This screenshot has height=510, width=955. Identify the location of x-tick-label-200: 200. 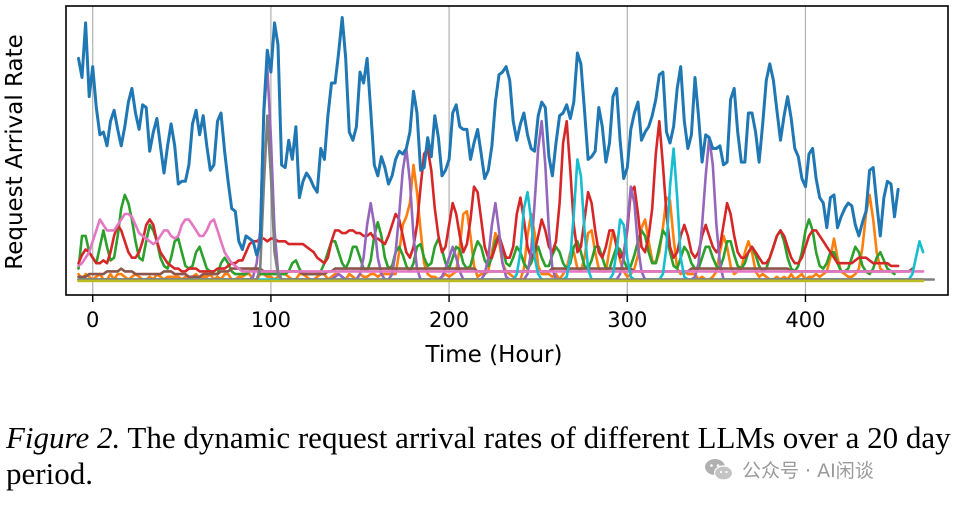
(449, 320).